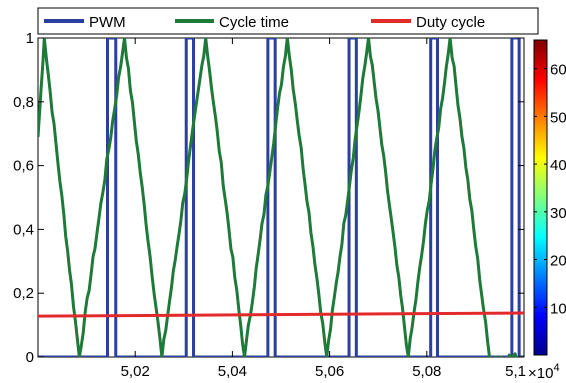 This screenshot has height=383, width=566. I want to click on x-tick-label: 5,02, so click(135, 371).